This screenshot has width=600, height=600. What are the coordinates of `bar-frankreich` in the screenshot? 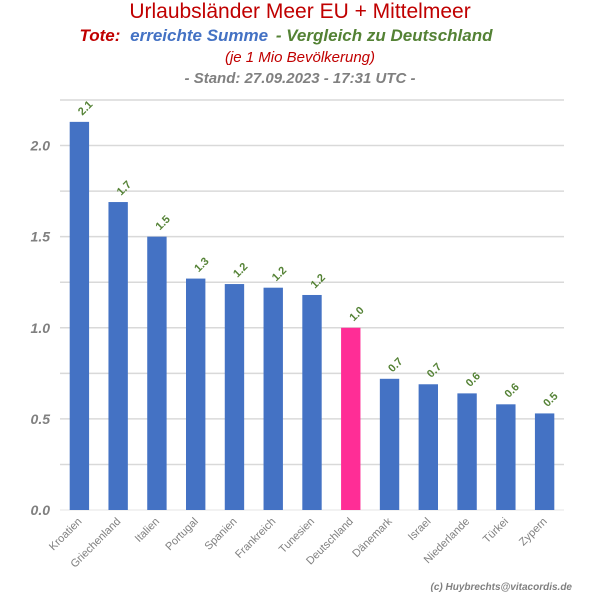 It's located at (273, 398).